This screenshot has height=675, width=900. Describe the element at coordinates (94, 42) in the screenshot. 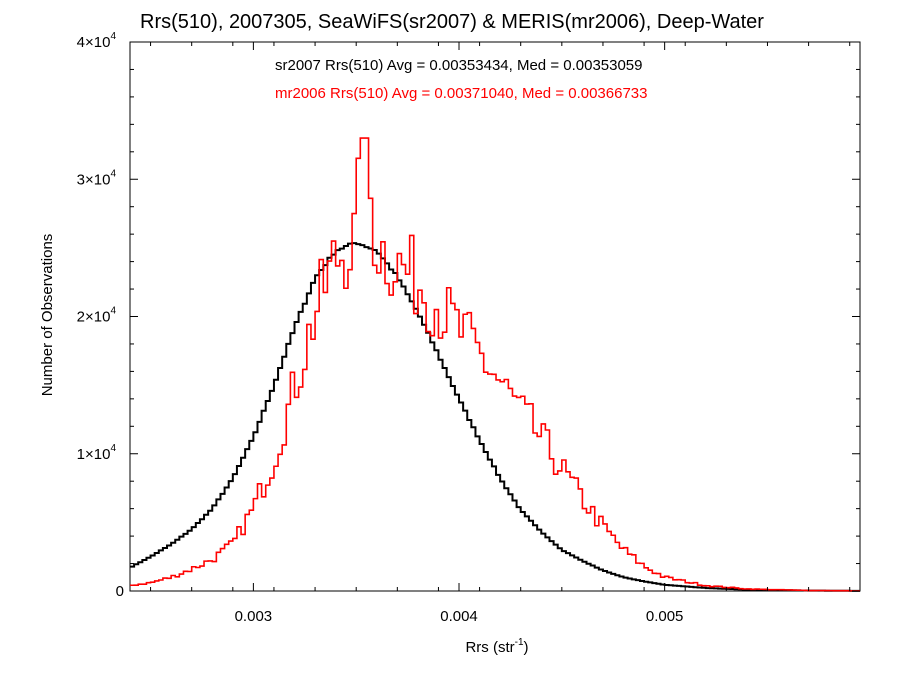

I see `y-tick-label-mantissa: 4×10` at that location.